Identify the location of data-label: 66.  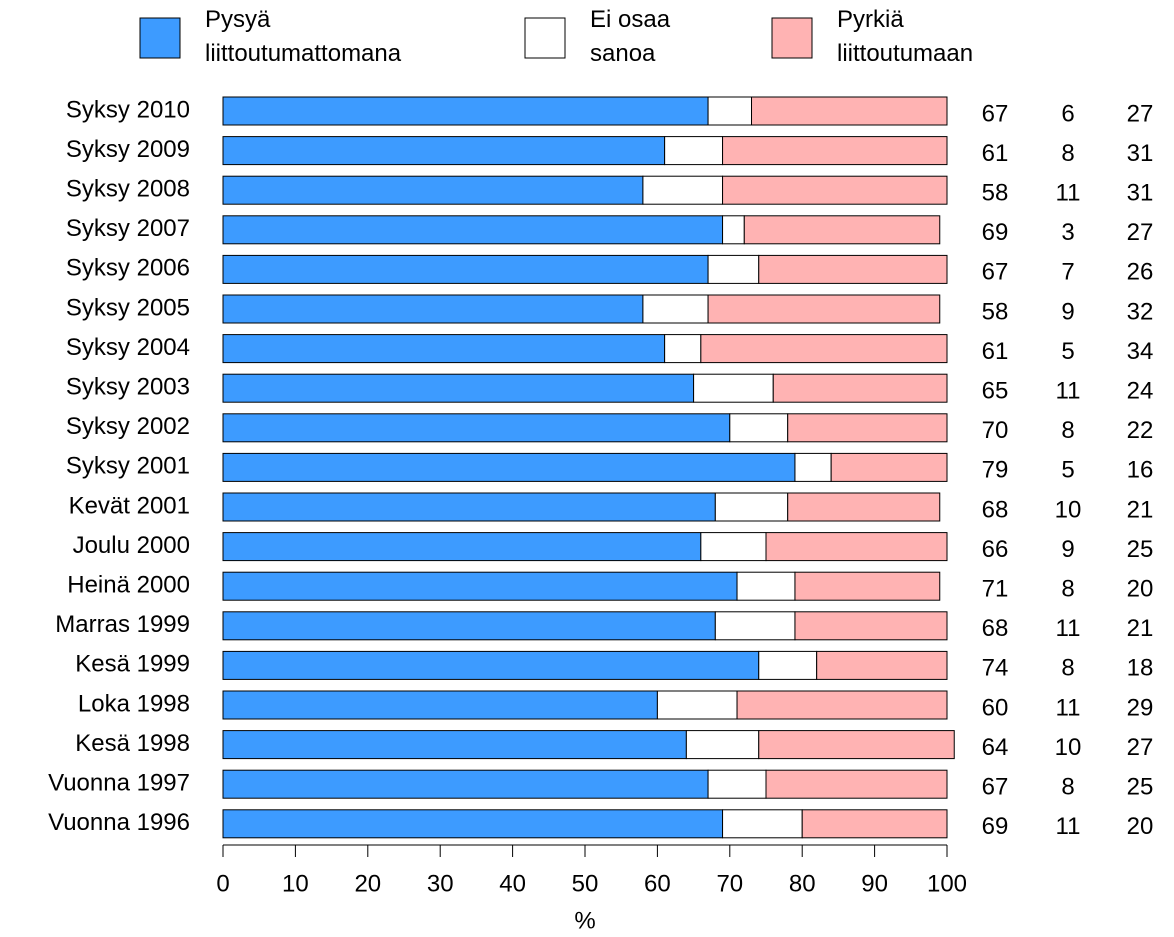
(995, 549).